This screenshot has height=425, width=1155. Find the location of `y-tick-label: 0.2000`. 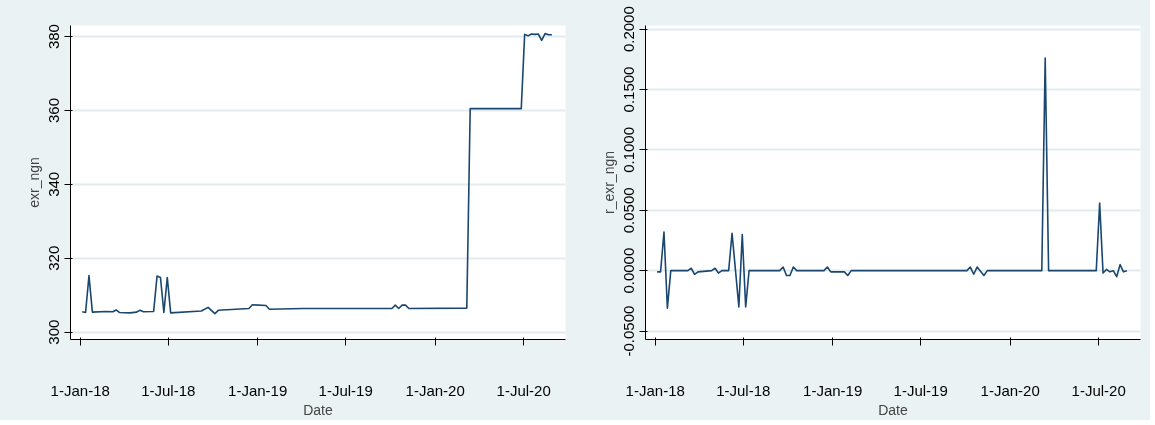

y-tick-label: 0.2000 is located at coordinates (629, 29).